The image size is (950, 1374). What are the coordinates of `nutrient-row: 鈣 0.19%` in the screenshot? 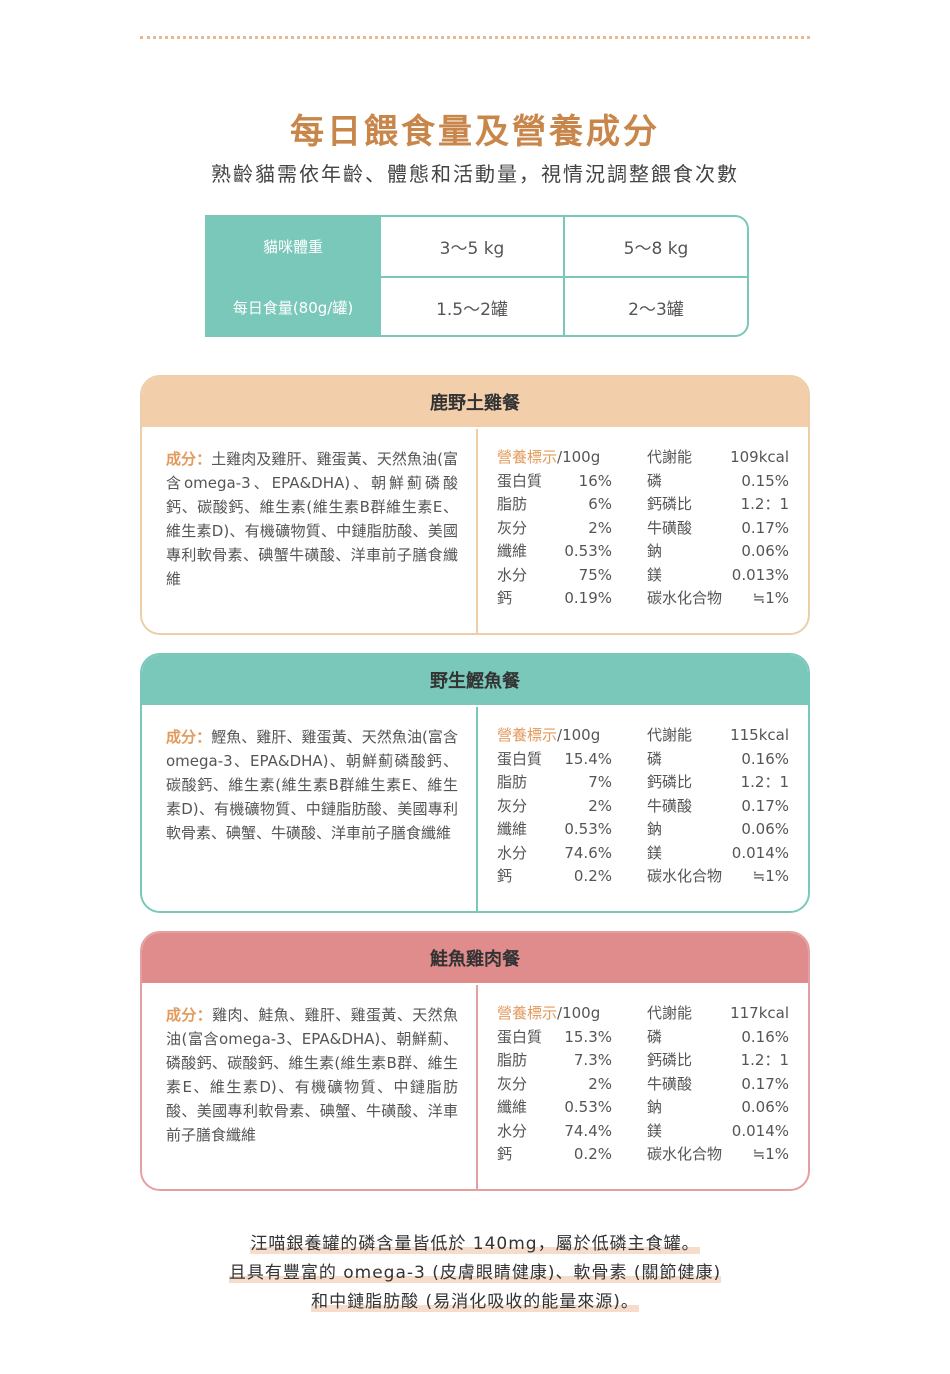 It's located at (554, 599).